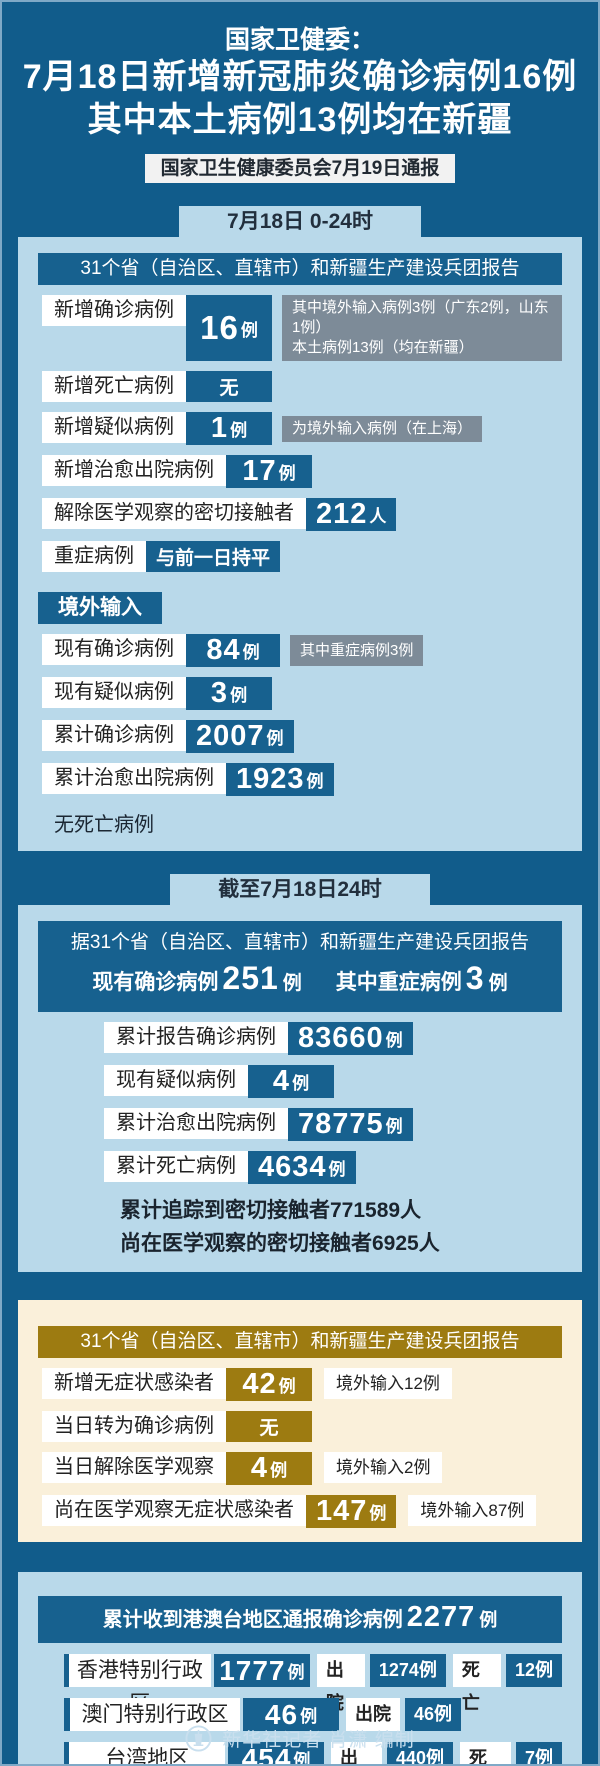 The width and height of the screenshot is (600, 1766). I want to click on row-label: 新增疑似病例, so click(114, 427).